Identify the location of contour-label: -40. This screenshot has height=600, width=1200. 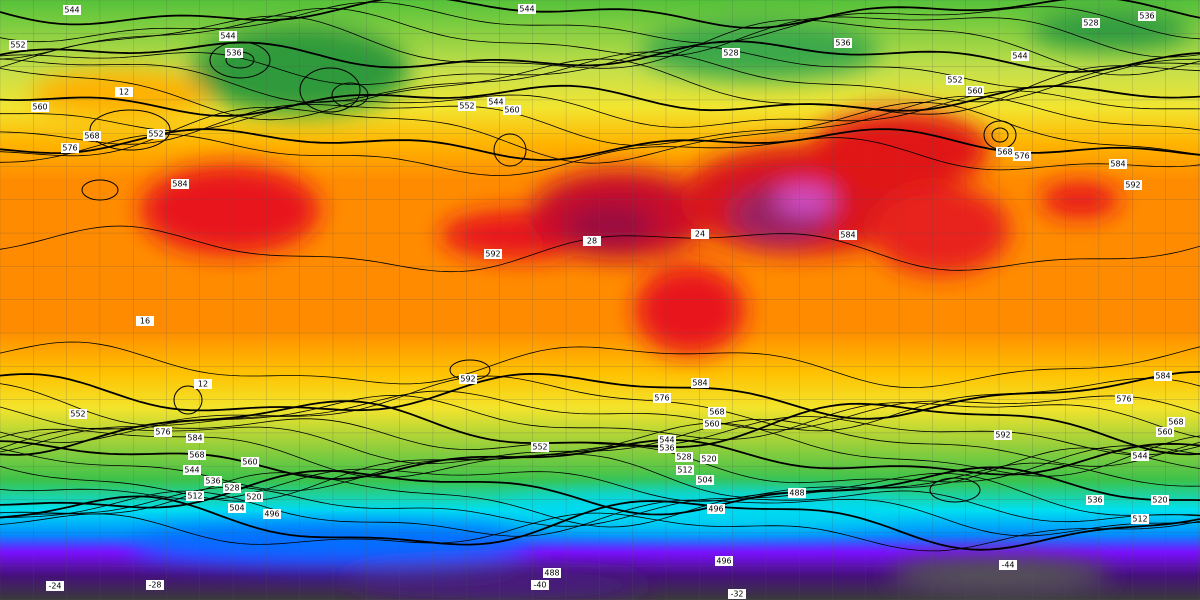
(539, 585).